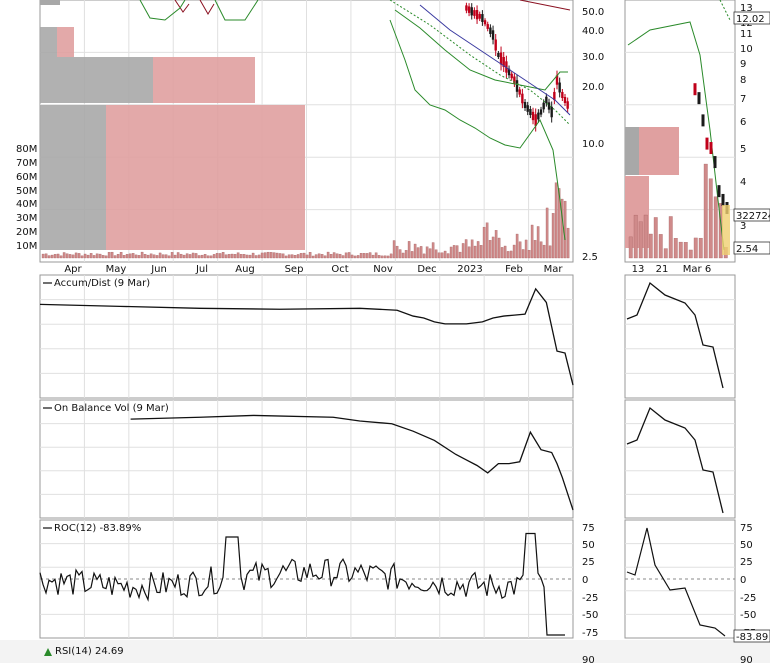 The image size is (770, 663). Describe the element at coordinates (659, 151) in the screenshot. I see `zoom-volume-by-price-block` at that location.